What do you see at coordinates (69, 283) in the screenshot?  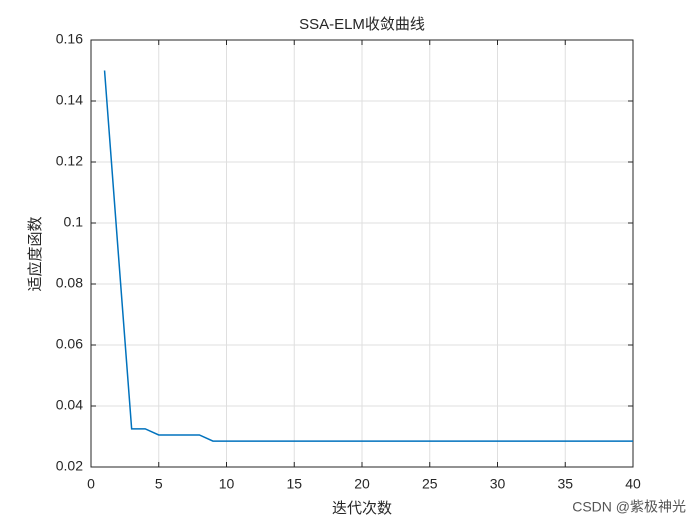 I see `y-tick-label: 0.08` at bounding box center [69, 283].